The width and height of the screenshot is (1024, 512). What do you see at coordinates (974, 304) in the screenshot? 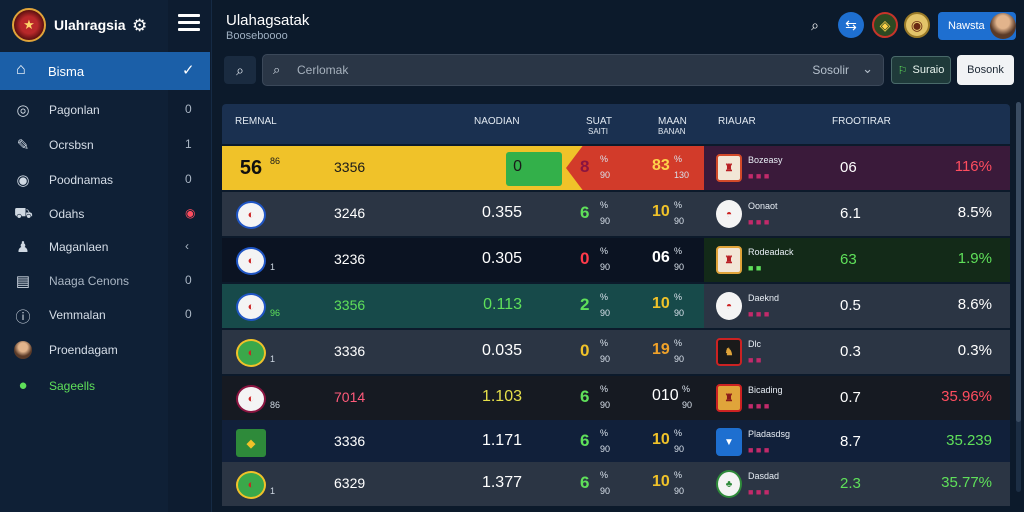
I see `cell-pct: 8.6%` at bounding box center [974, 304].